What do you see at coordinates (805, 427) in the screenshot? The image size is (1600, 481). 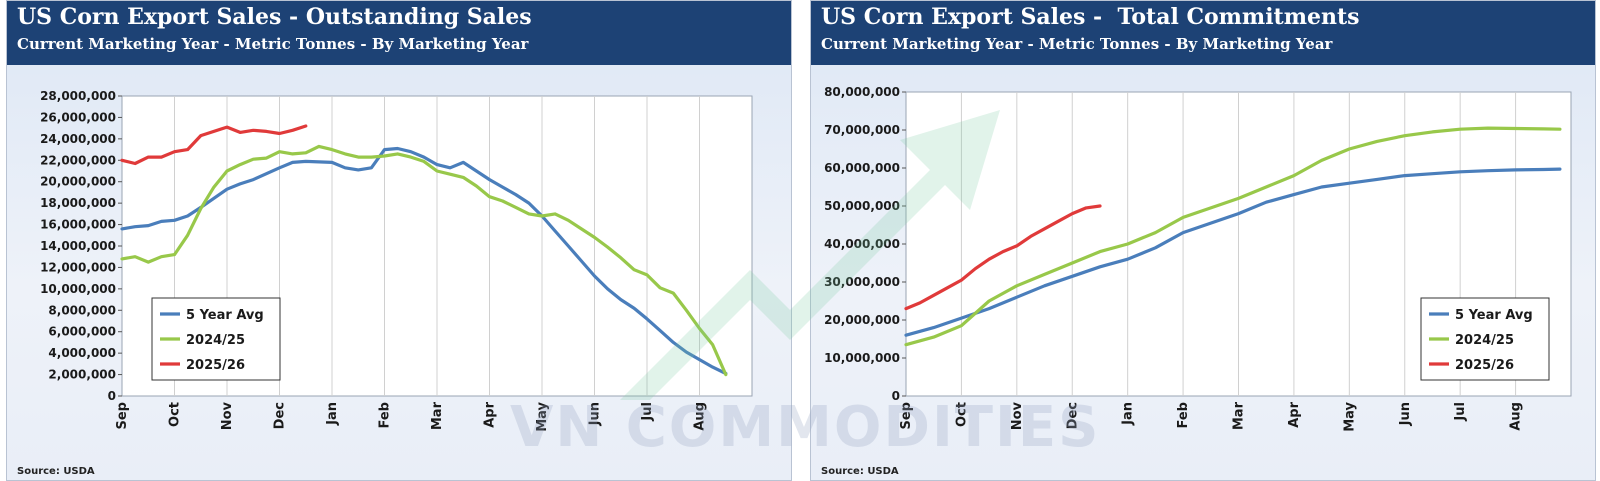 I see `watermark-text: VN COMMODITIES` at bounding box center [805, 427].